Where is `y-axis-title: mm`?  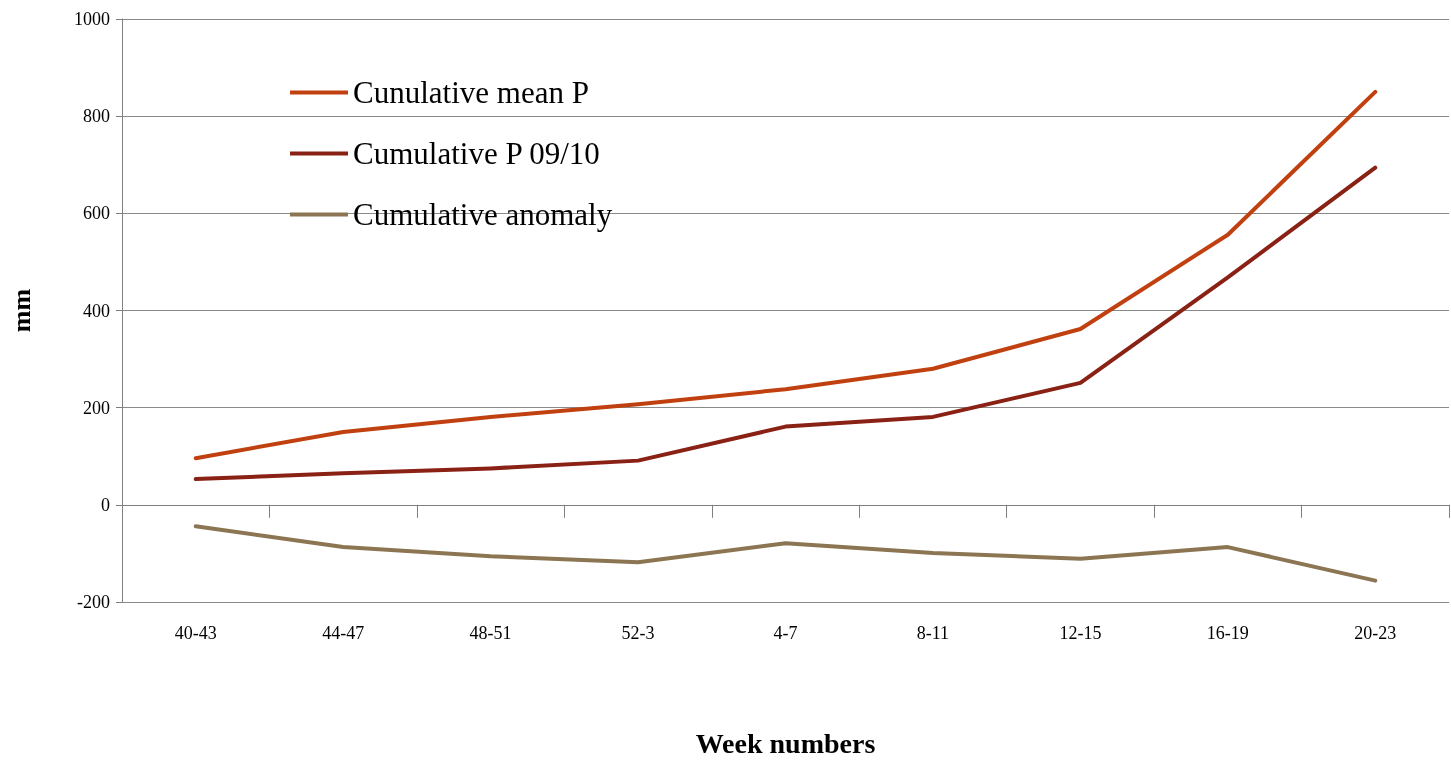
y-axis-title: mm is located at coordinates (21, 310).